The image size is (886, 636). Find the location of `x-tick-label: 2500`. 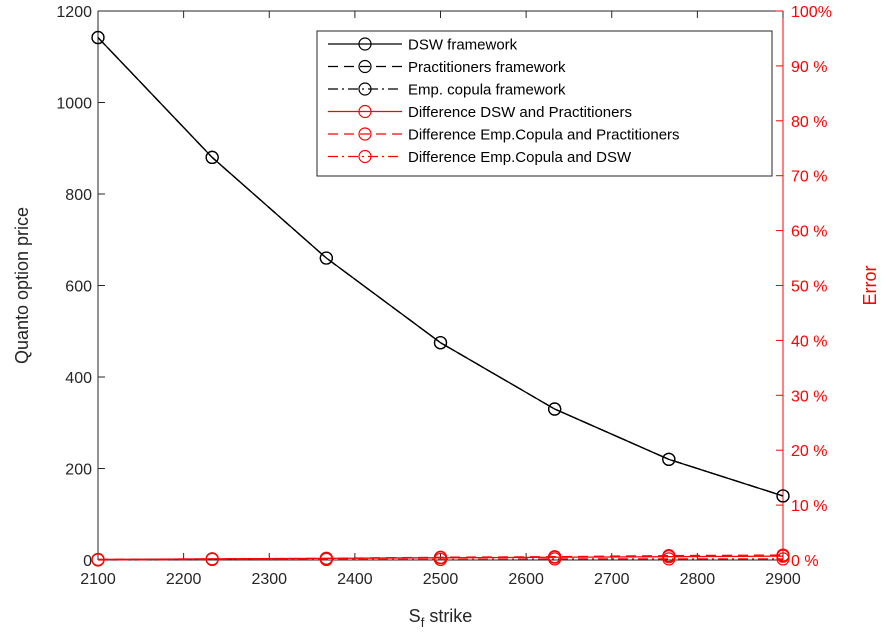

x-tick-label: 2500 is located at coordinates (441, 579).